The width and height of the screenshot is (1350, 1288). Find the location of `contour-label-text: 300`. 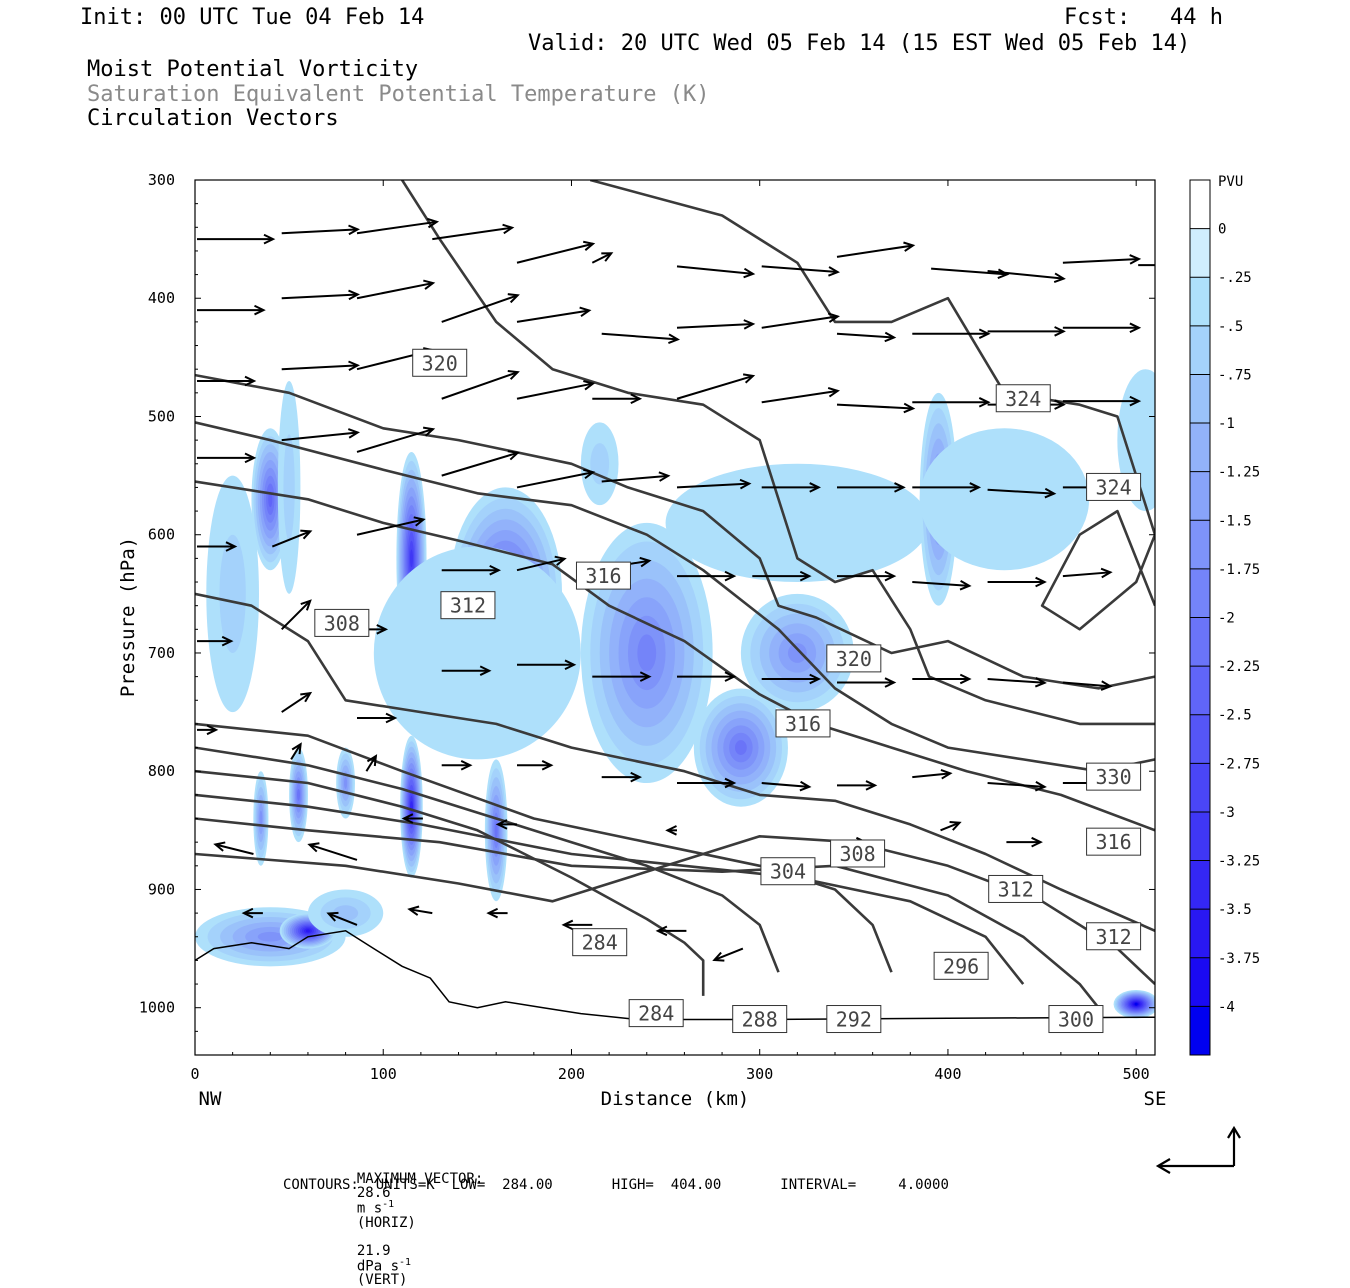

contour-label-text: 300 is located at coordinates (1076, 1020).